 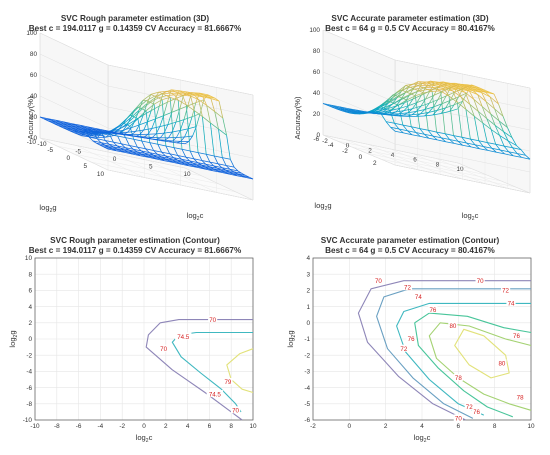 What do you see at coordinates (115, 159) in the screenshot?
I see `x-tick-label: 0` at bounding box center [115, 159].